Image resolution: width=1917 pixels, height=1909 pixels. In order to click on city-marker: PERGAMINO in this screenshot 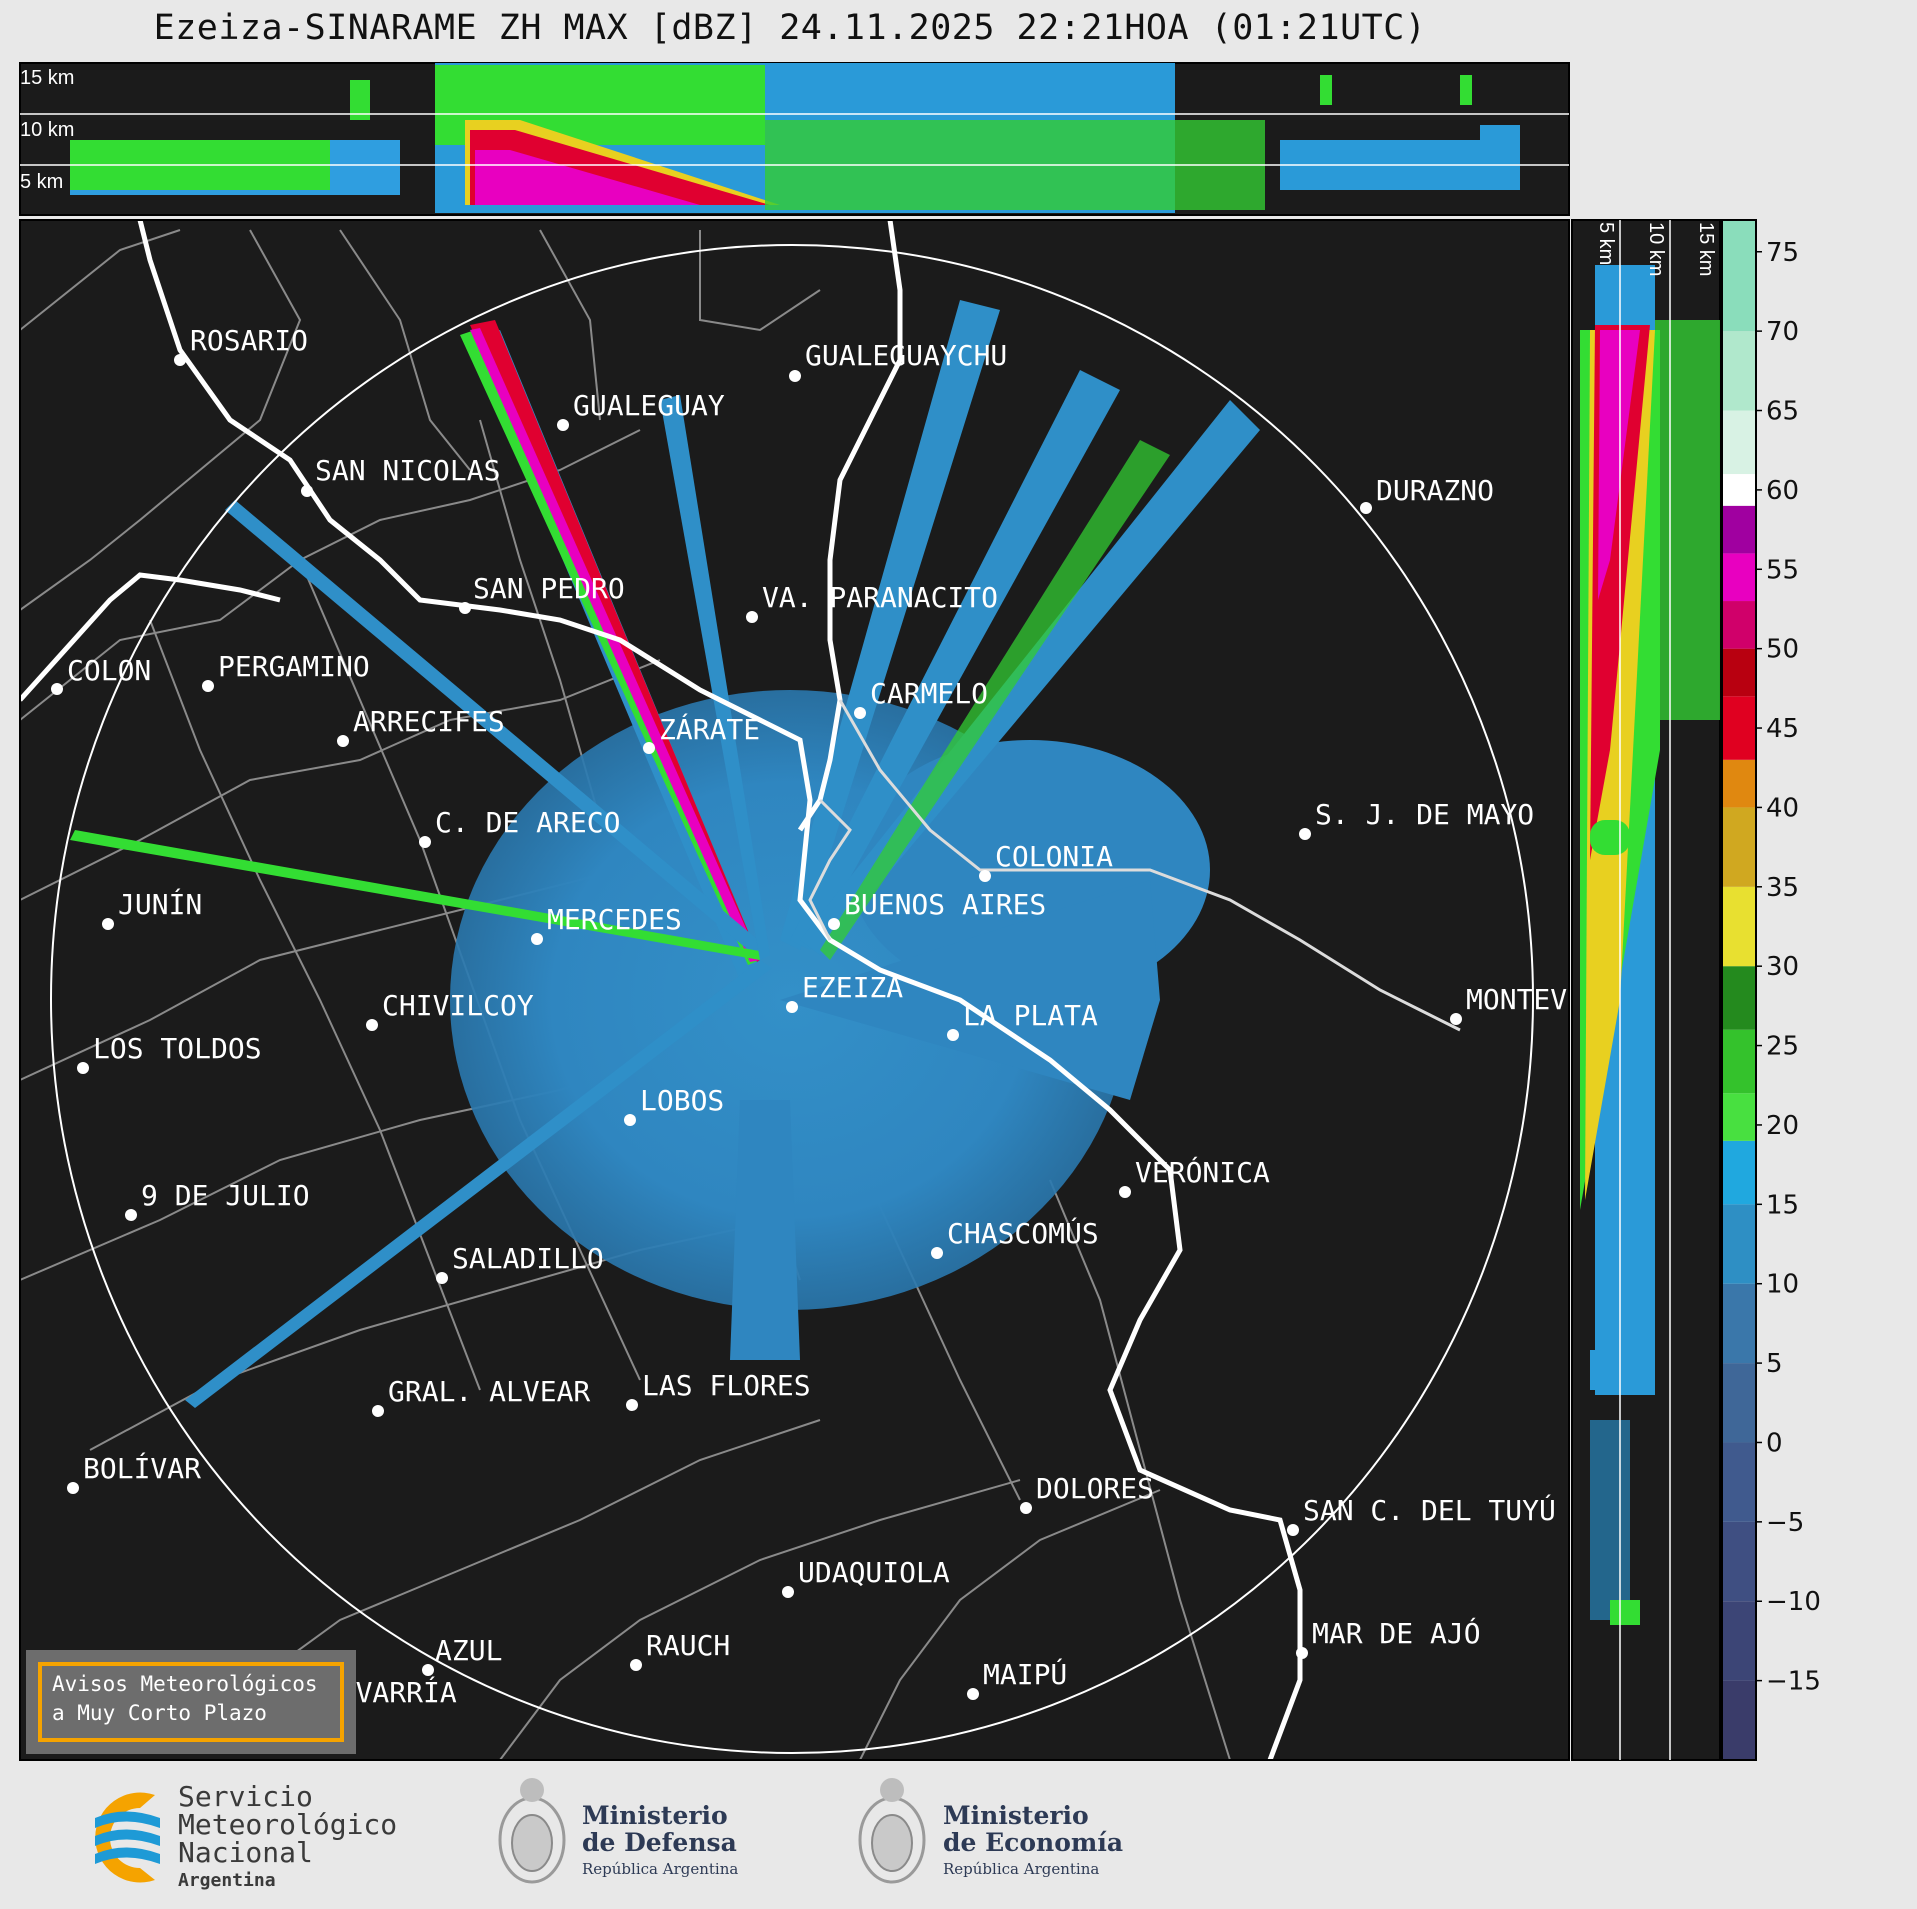, I will do `click(286, 671)`.